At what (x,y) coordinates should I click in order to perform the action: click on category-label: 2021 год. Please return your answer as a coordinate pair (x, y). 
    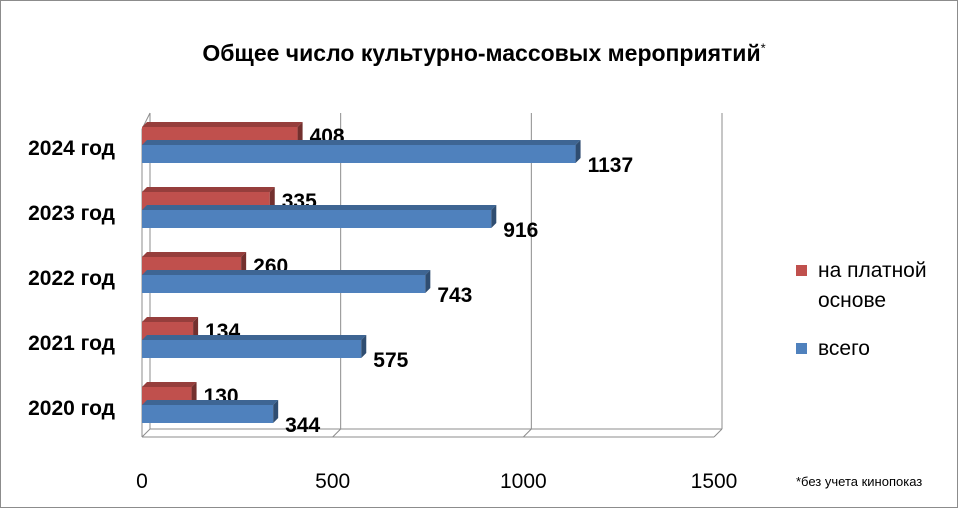
    Looking at the image, I should click on (71, 343).